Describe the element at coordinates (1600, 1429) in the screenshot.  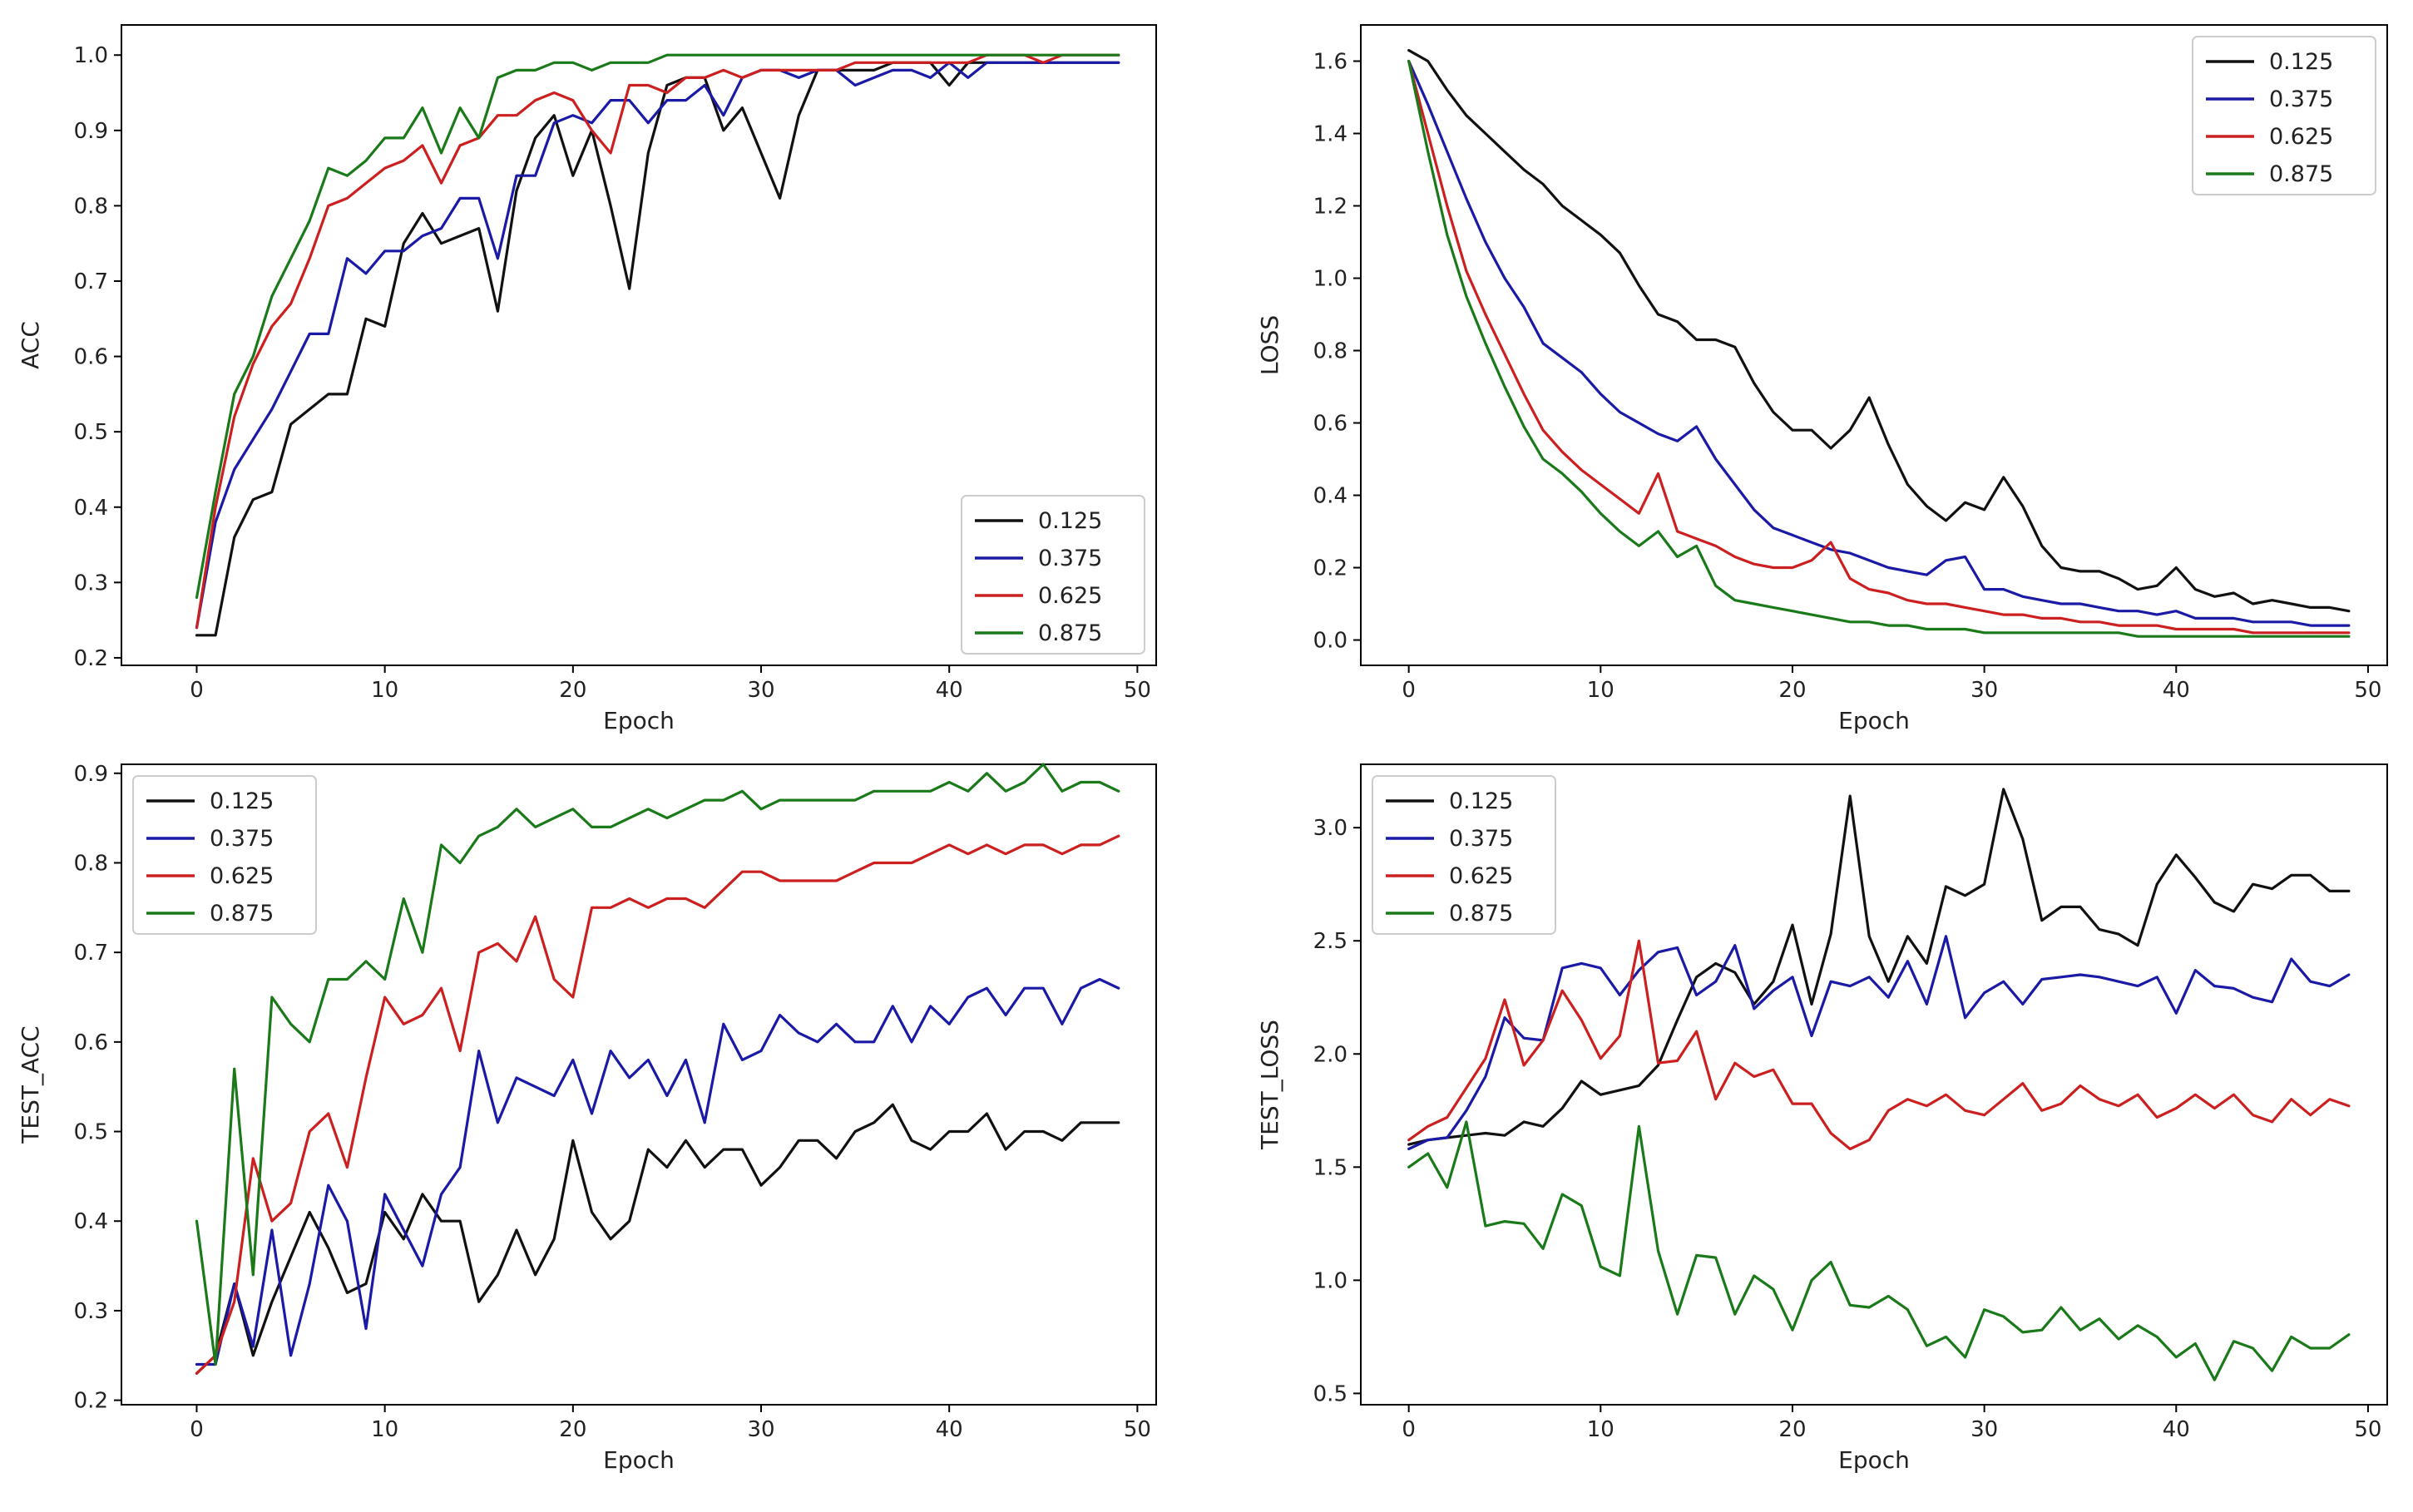
I see `test-loss-xtick-label: 10` at that location.